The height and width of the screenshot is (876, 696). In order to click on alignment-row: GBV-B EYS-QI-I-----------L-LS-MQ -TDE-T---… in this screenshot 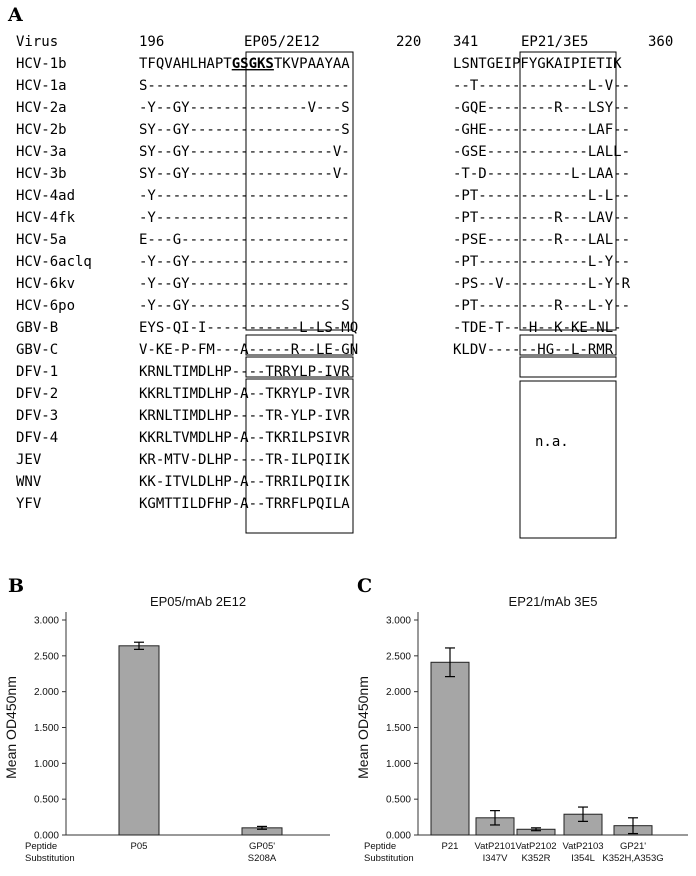, I will do `click(319, 328)`.